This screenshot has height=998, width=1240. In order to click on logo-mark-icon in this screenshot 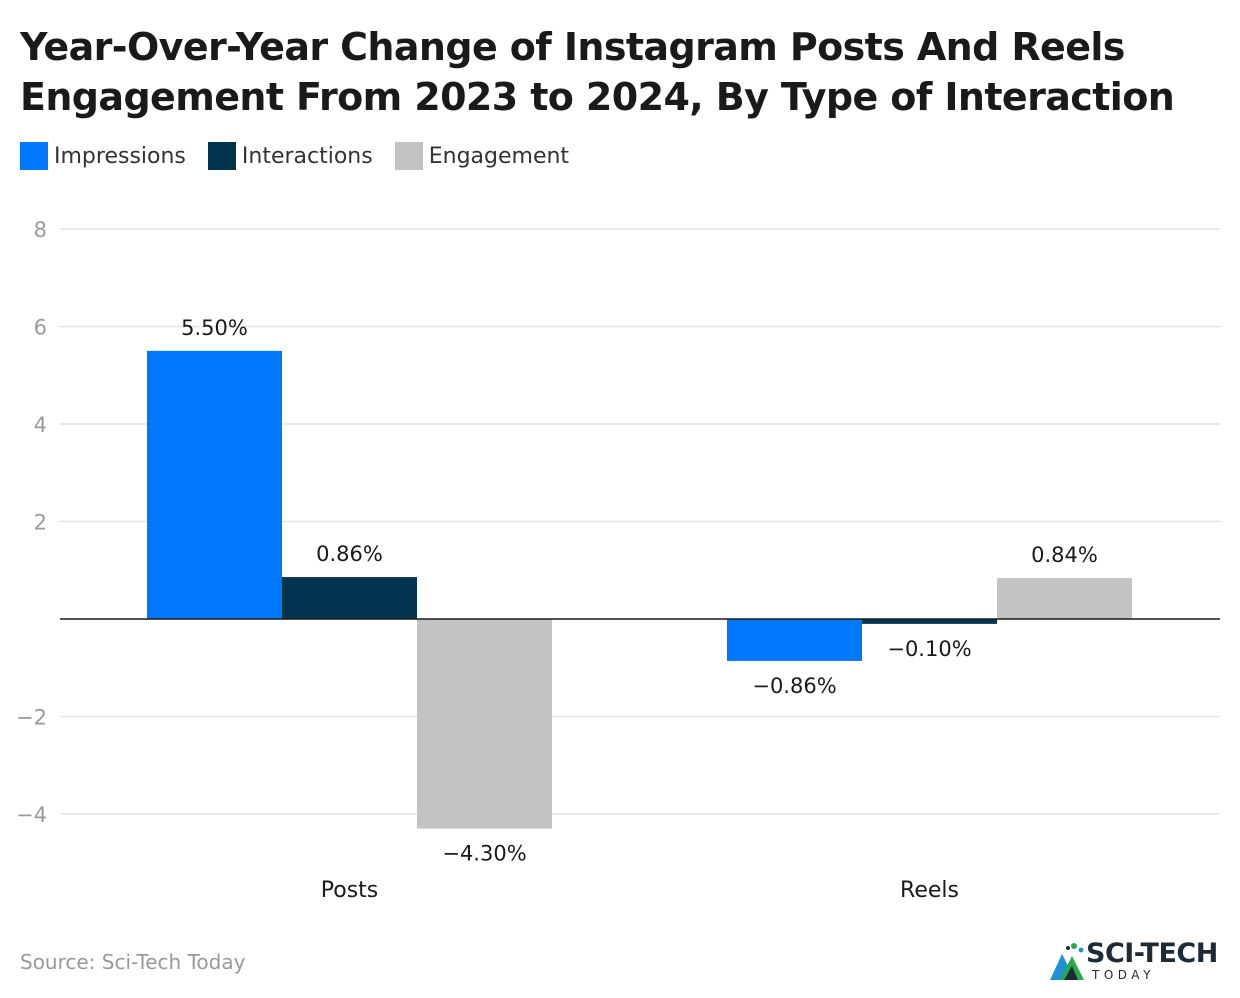, I will do `click(1067, 961)`.